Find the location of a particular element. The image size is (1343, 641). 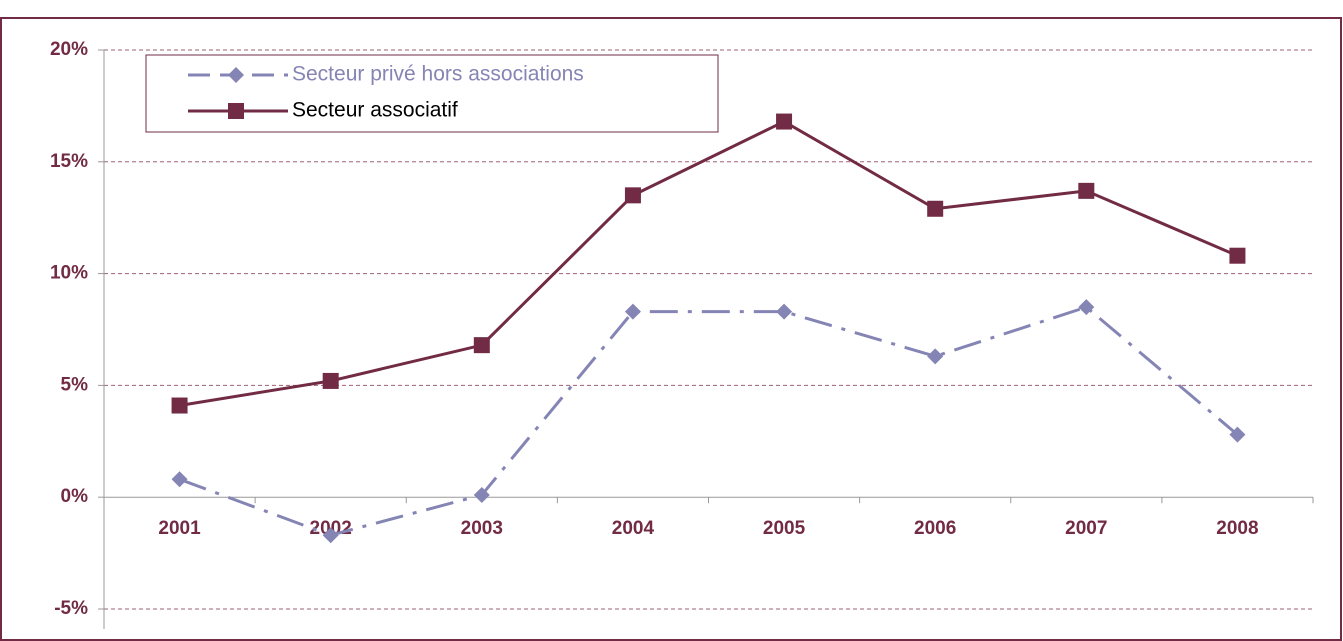

x-tick-label: 2004 is located at coordinates (633, 528).